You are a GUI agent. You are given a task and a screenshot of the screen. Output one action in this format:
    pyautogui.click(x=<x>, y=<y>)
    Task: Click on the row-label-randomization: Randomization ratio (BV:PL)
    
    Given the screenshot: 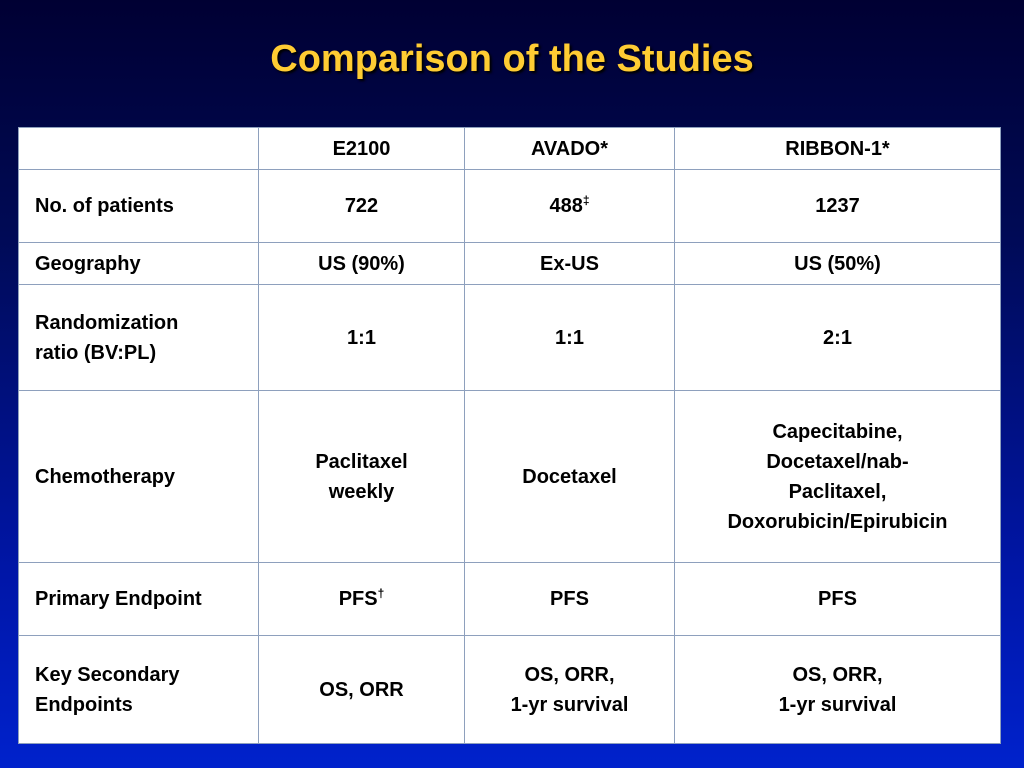 What is the action you would take?
    pyautogui.click(x=138, y=337)
    